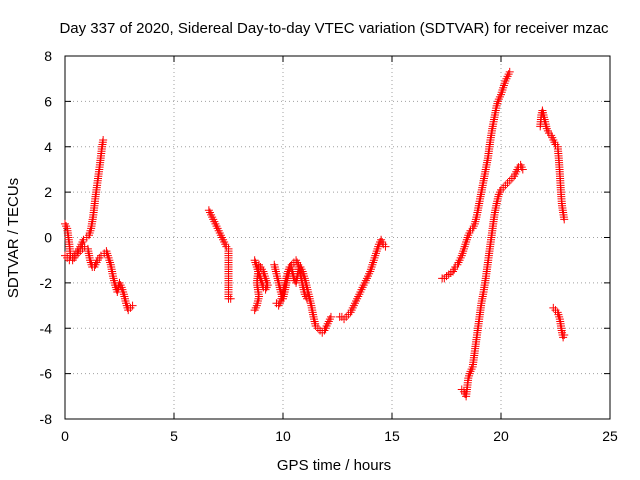  I want to click on y-tick-label: 4, so click(48, 147).